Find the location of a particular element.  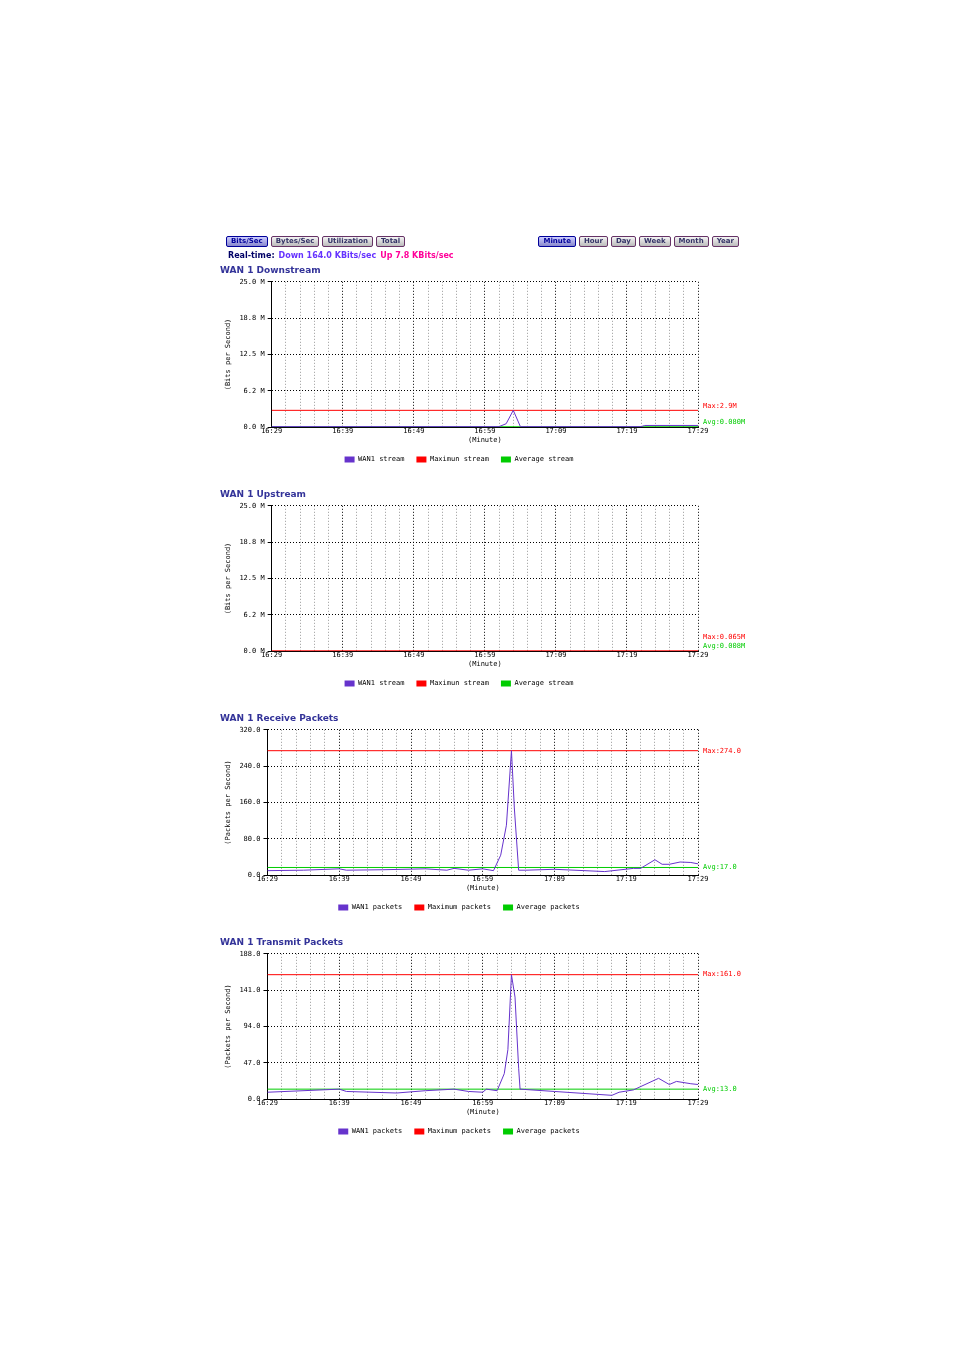

chart-title: WAN 1 Upstream is located at coordinates (263, 493).